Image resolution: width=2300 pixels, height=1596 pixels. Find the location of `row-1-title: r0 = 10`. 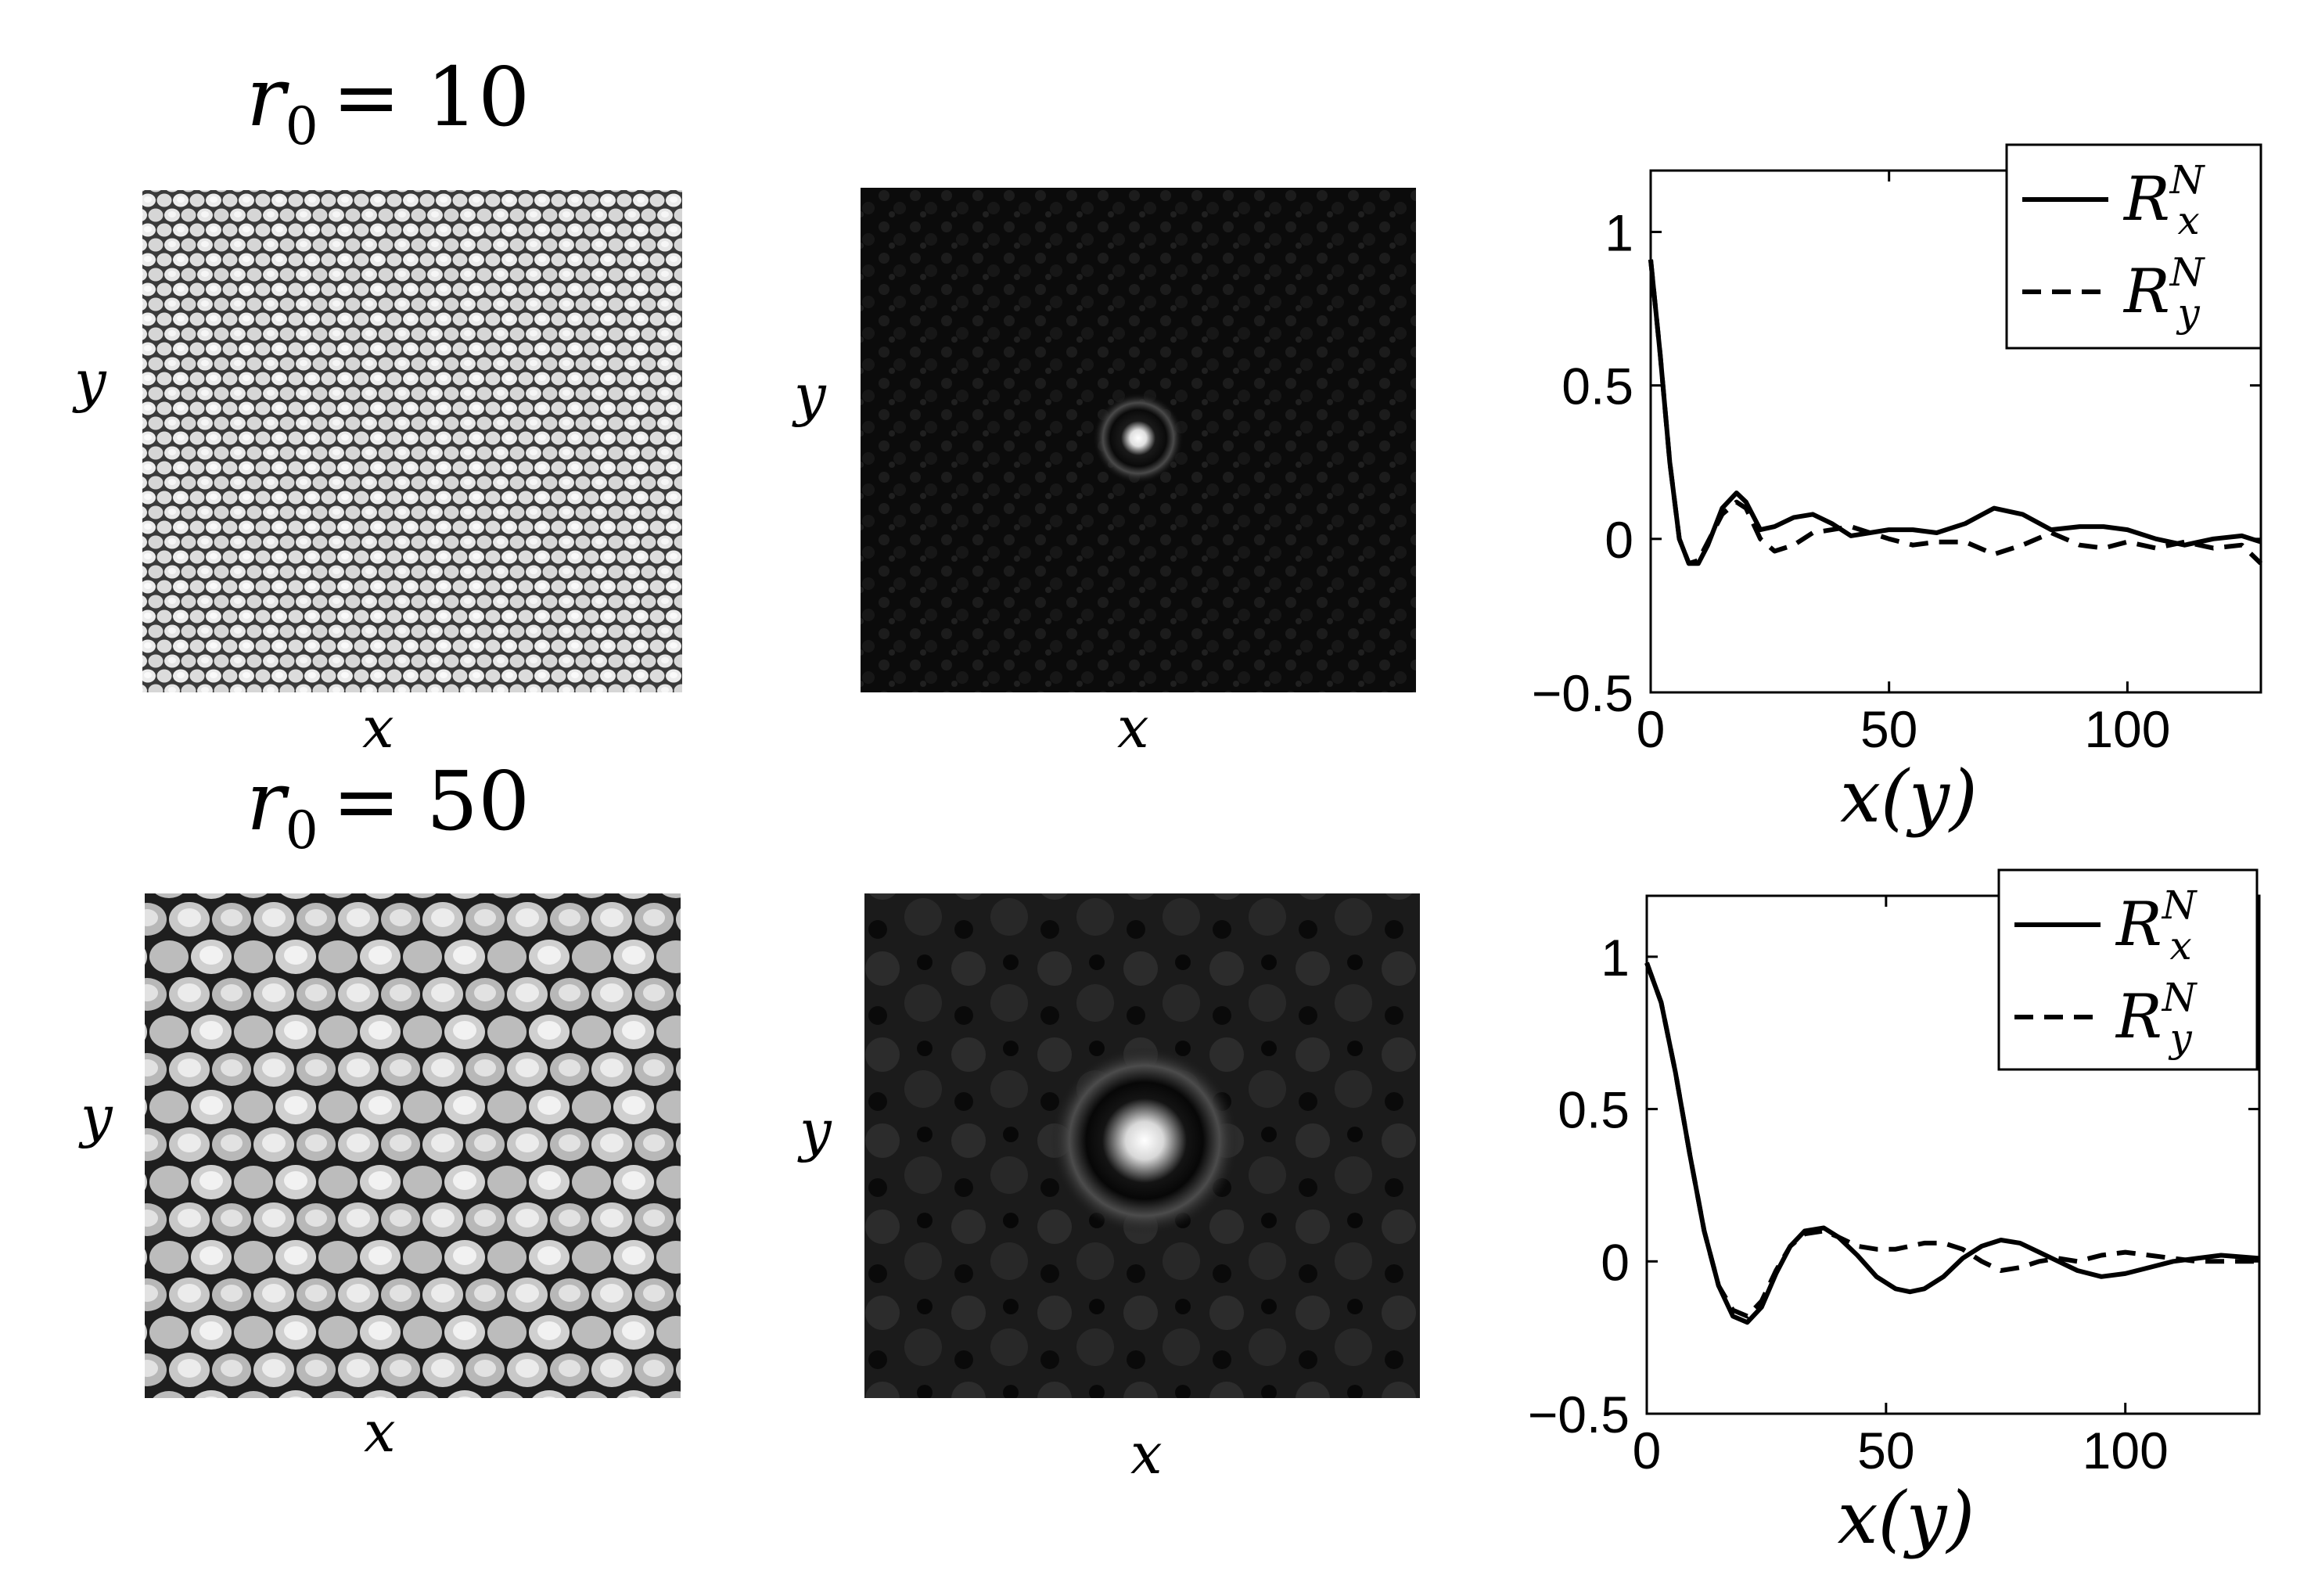

row-1-title: r0 = 10 is located at coordinates (388, 102).